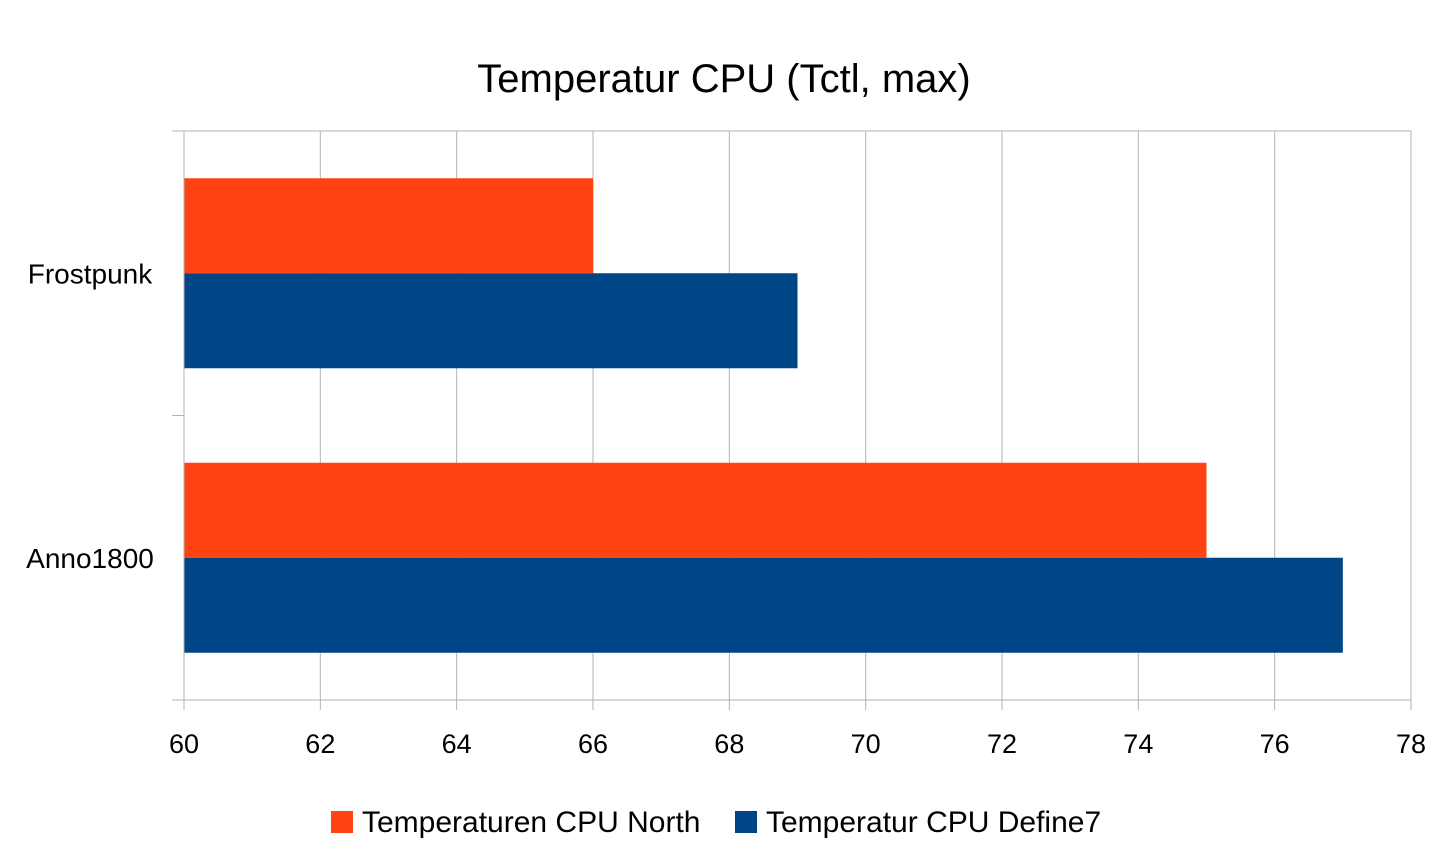 Image resolution: width=1433 pixels, height=850 pixels. What do you see at coordinates (1138, 744) in the screenshot?
I see `x-tick-label: 74` at bounding box center [1138, 744].